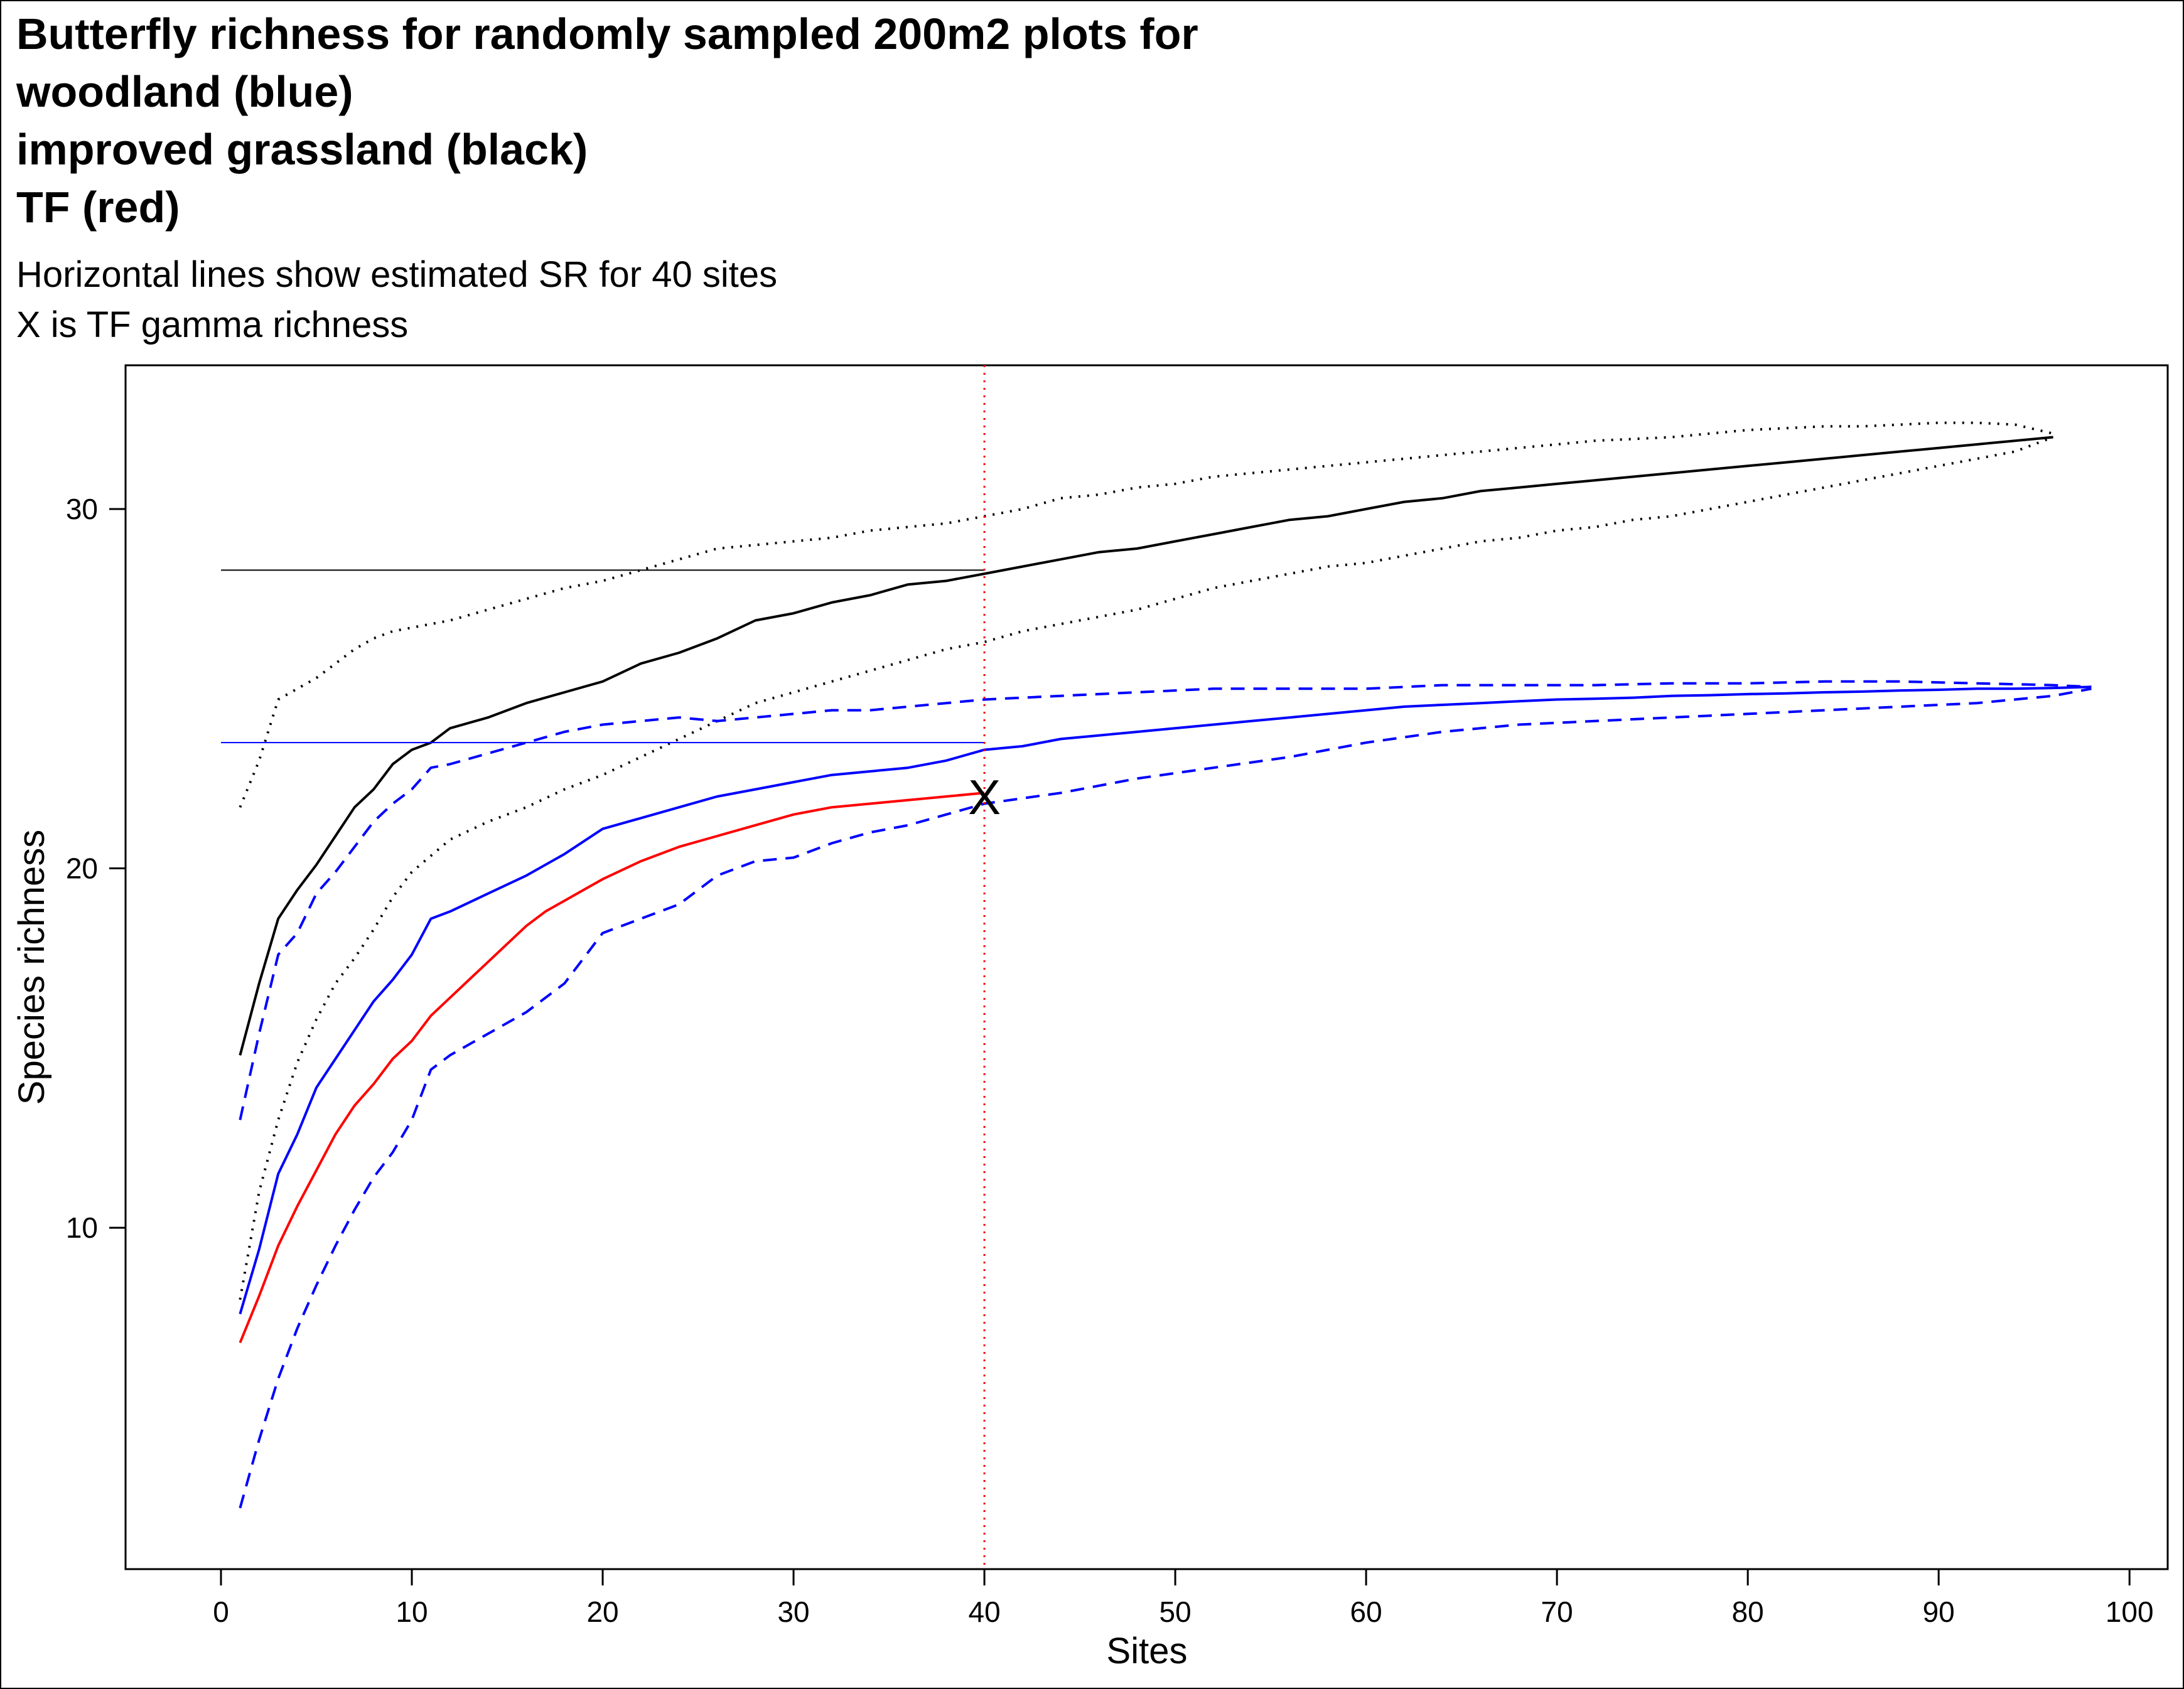 This screenshot has height=1689, width=2184. I want to click on x-tick-label: 40, so click(984, 1611).